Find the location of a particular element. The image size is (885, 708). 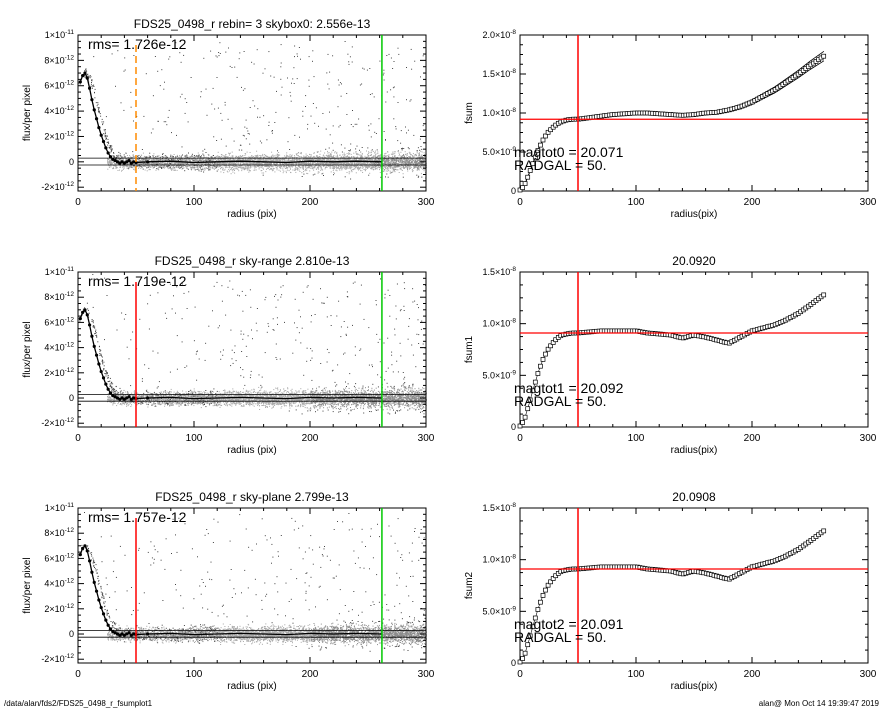

profile-line is located at coordinates (230, 590).